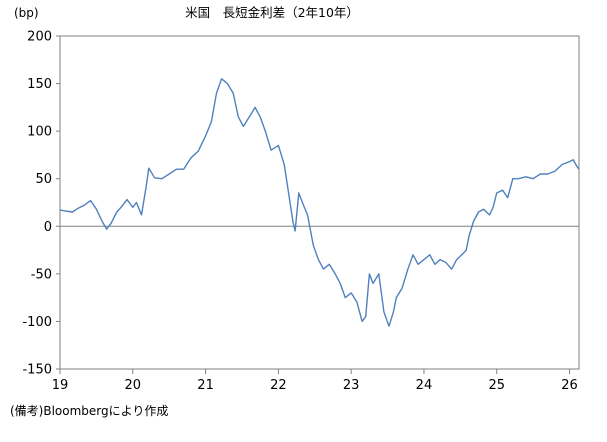 The height and width of the screenshot is (442, 607). Describe the element at coordinates (41, 274) in the screenshot. I see `y-tick-label: -50` at that location.